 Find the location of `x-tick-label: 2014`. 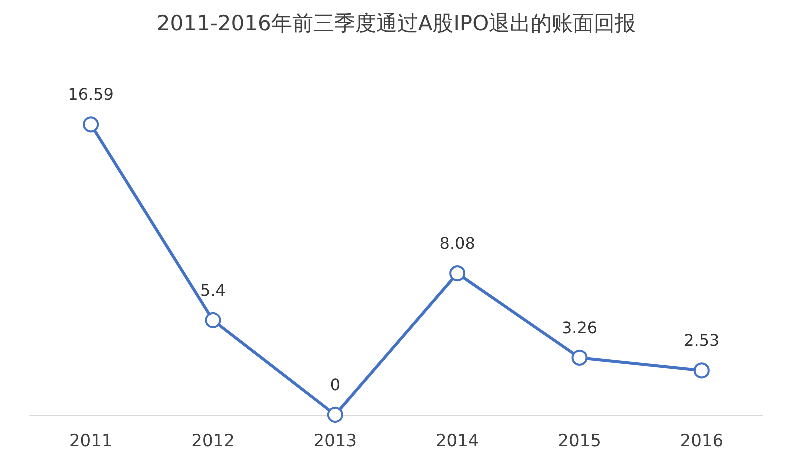

x-tick-label: 2014 is located at coordinates (458, 442).